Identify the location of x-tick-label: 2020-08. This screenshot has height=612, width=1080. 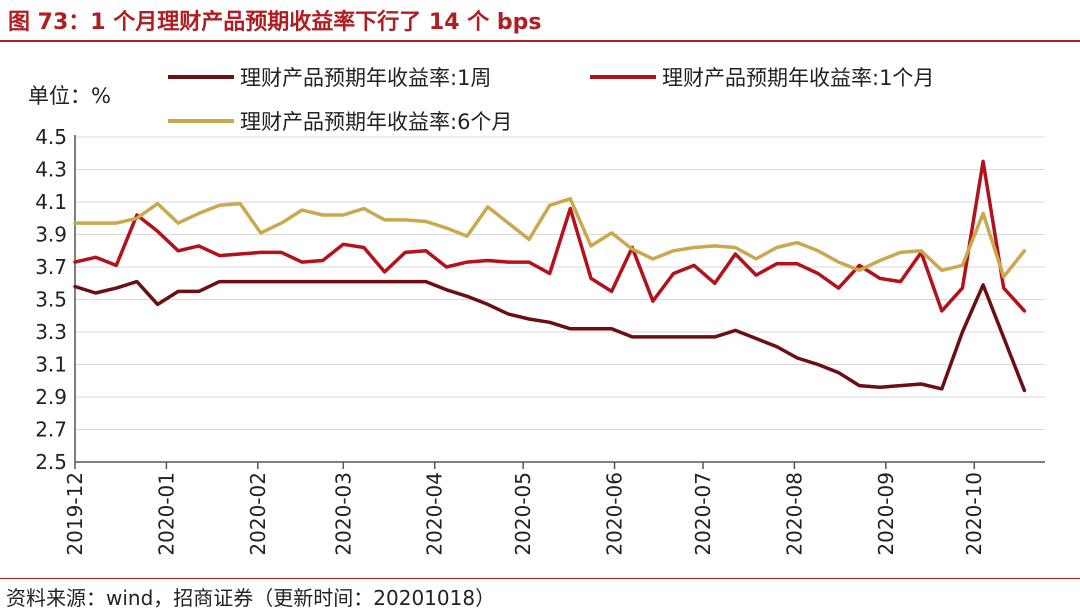
(794, 514).